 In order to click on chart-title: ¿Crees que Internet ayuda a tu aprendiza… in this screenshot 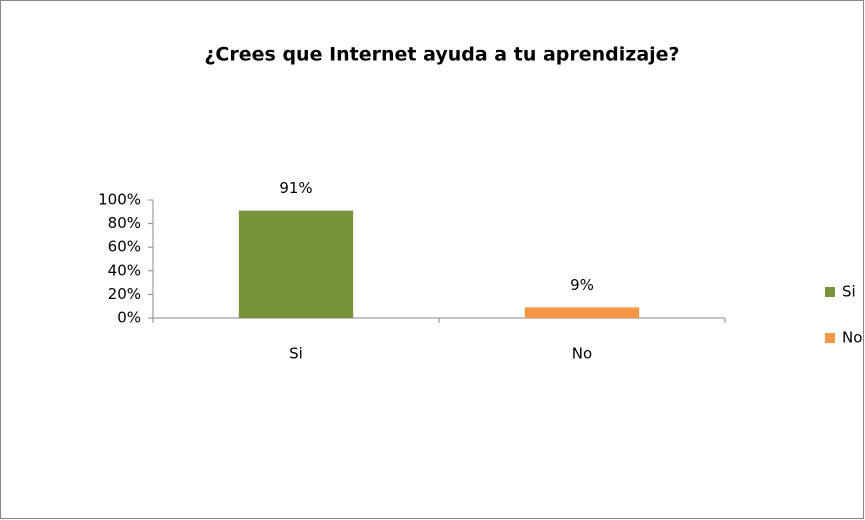, I will do `click(441, 55)`.